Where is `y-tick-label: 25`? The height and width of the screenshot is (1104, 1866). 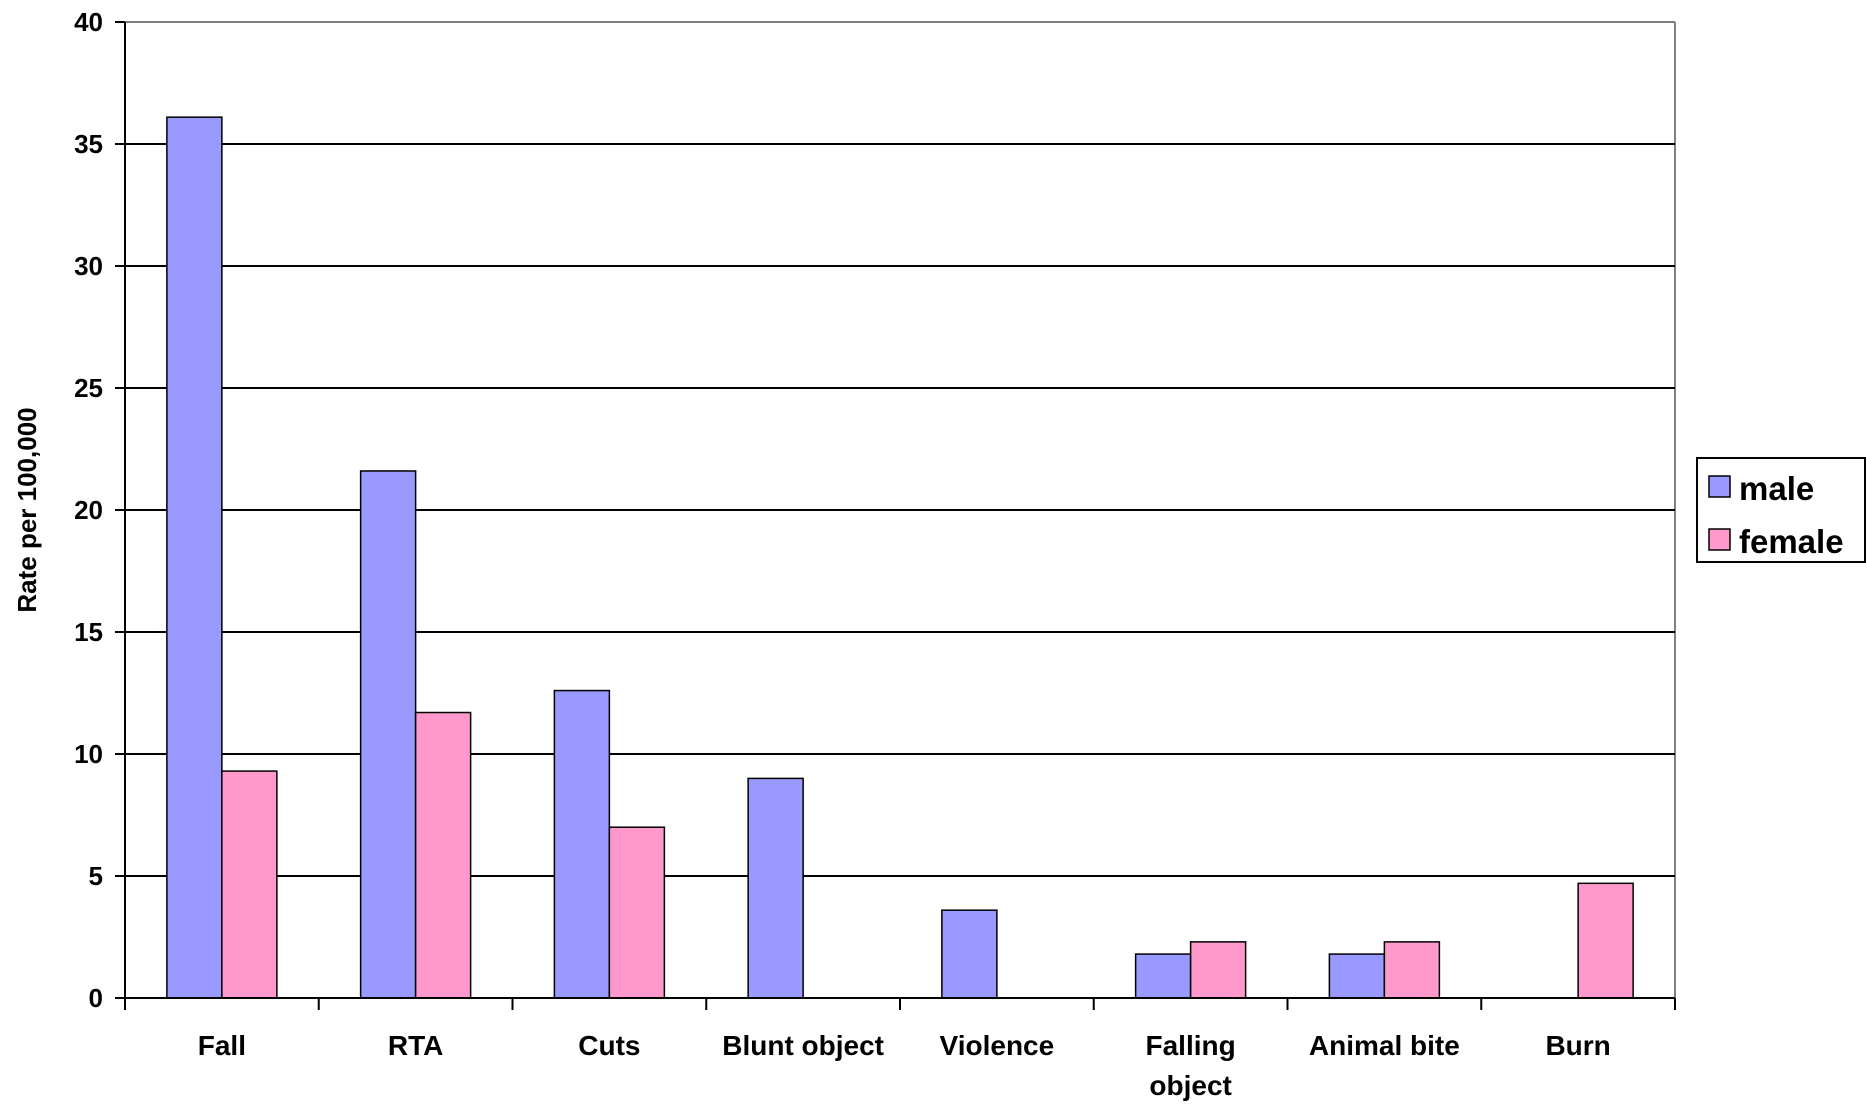
y-tick-label: 25 is located at coordinates (88, 388).